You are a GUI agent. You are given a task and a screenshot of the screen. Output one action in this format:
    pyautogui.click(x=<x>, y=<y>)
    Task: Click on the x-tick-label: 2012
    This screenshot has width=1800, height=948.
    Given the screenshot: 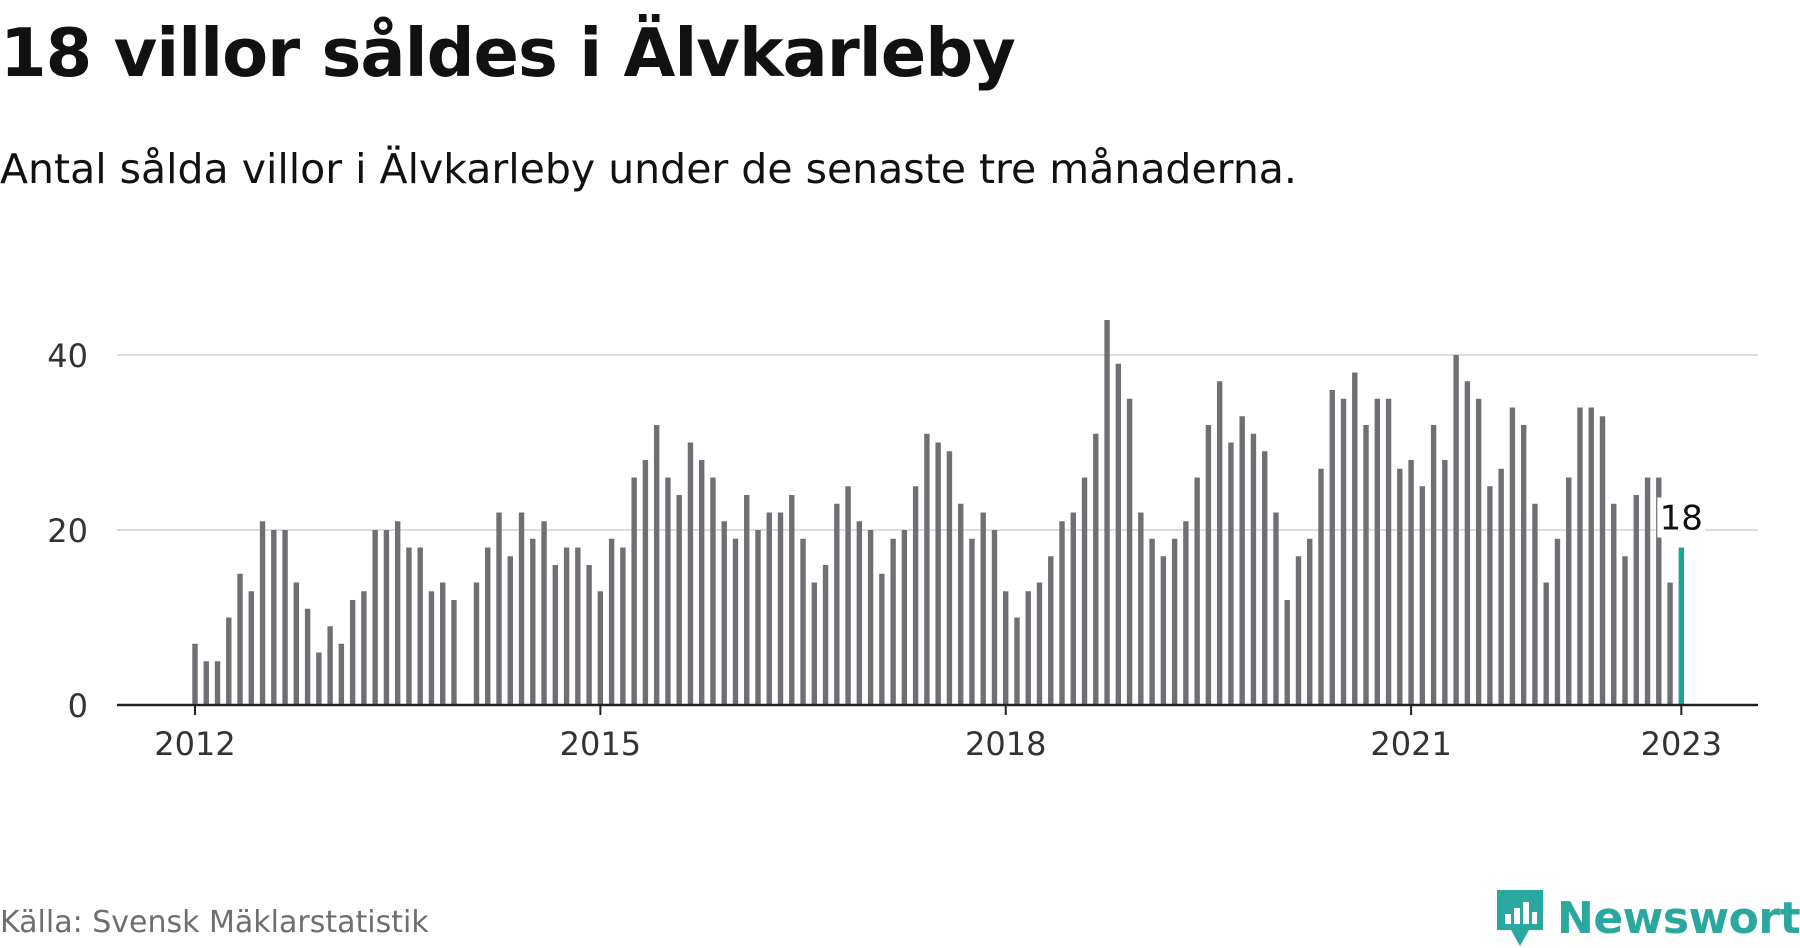 What is the action you would take?
    pyautogui.click(x=194, y=744)
    